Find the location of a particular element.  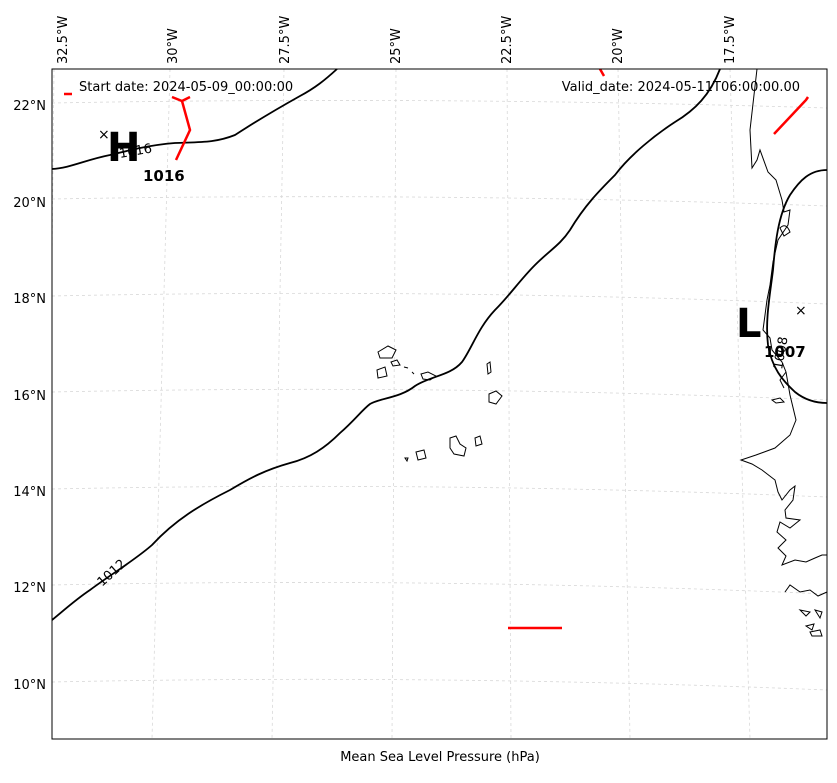

lat-label-10n: 10°N is located at coordinates (29, 685).